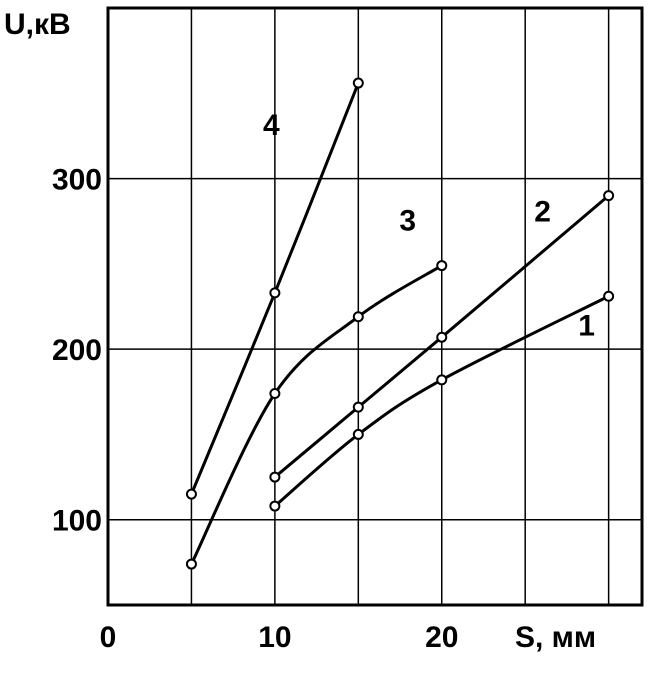  What do you see at coordinates (586, 325) in the screenshot?
I see `series-label: 1` at bounding box center [586, 325].